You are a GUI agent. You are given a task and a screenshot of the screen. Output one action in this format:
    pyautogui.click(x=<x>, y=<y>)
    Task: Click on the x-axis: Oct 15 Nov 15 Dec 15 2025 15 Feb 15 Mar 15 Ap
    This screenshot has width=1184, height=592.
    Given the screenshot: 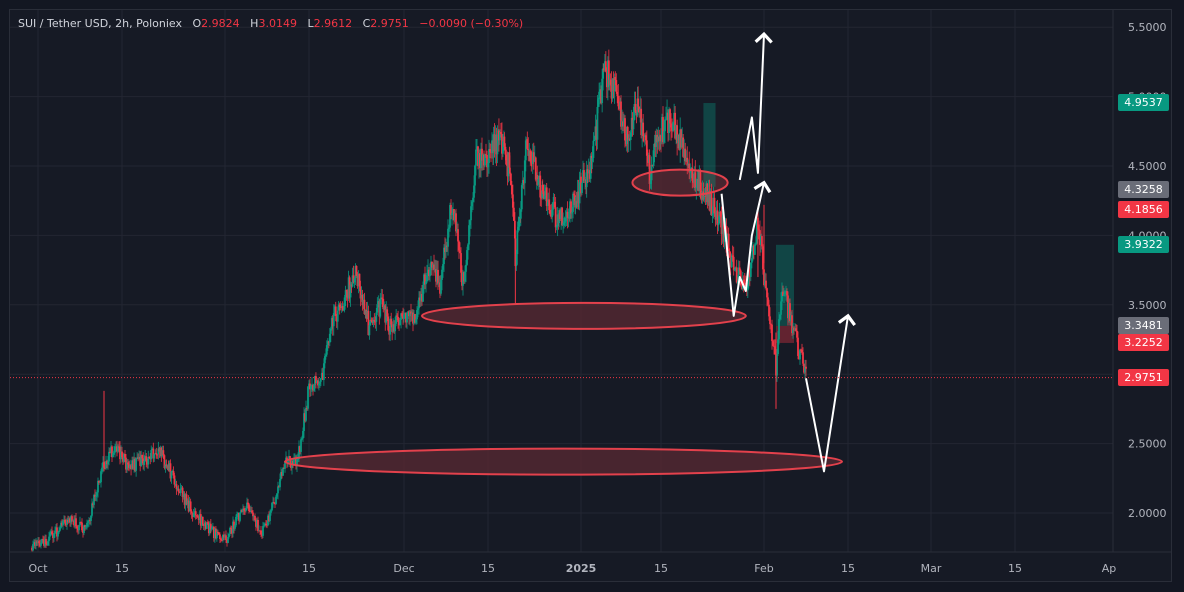 What is the action you would take?
    pyautogui.click(x=572, y=568)
    